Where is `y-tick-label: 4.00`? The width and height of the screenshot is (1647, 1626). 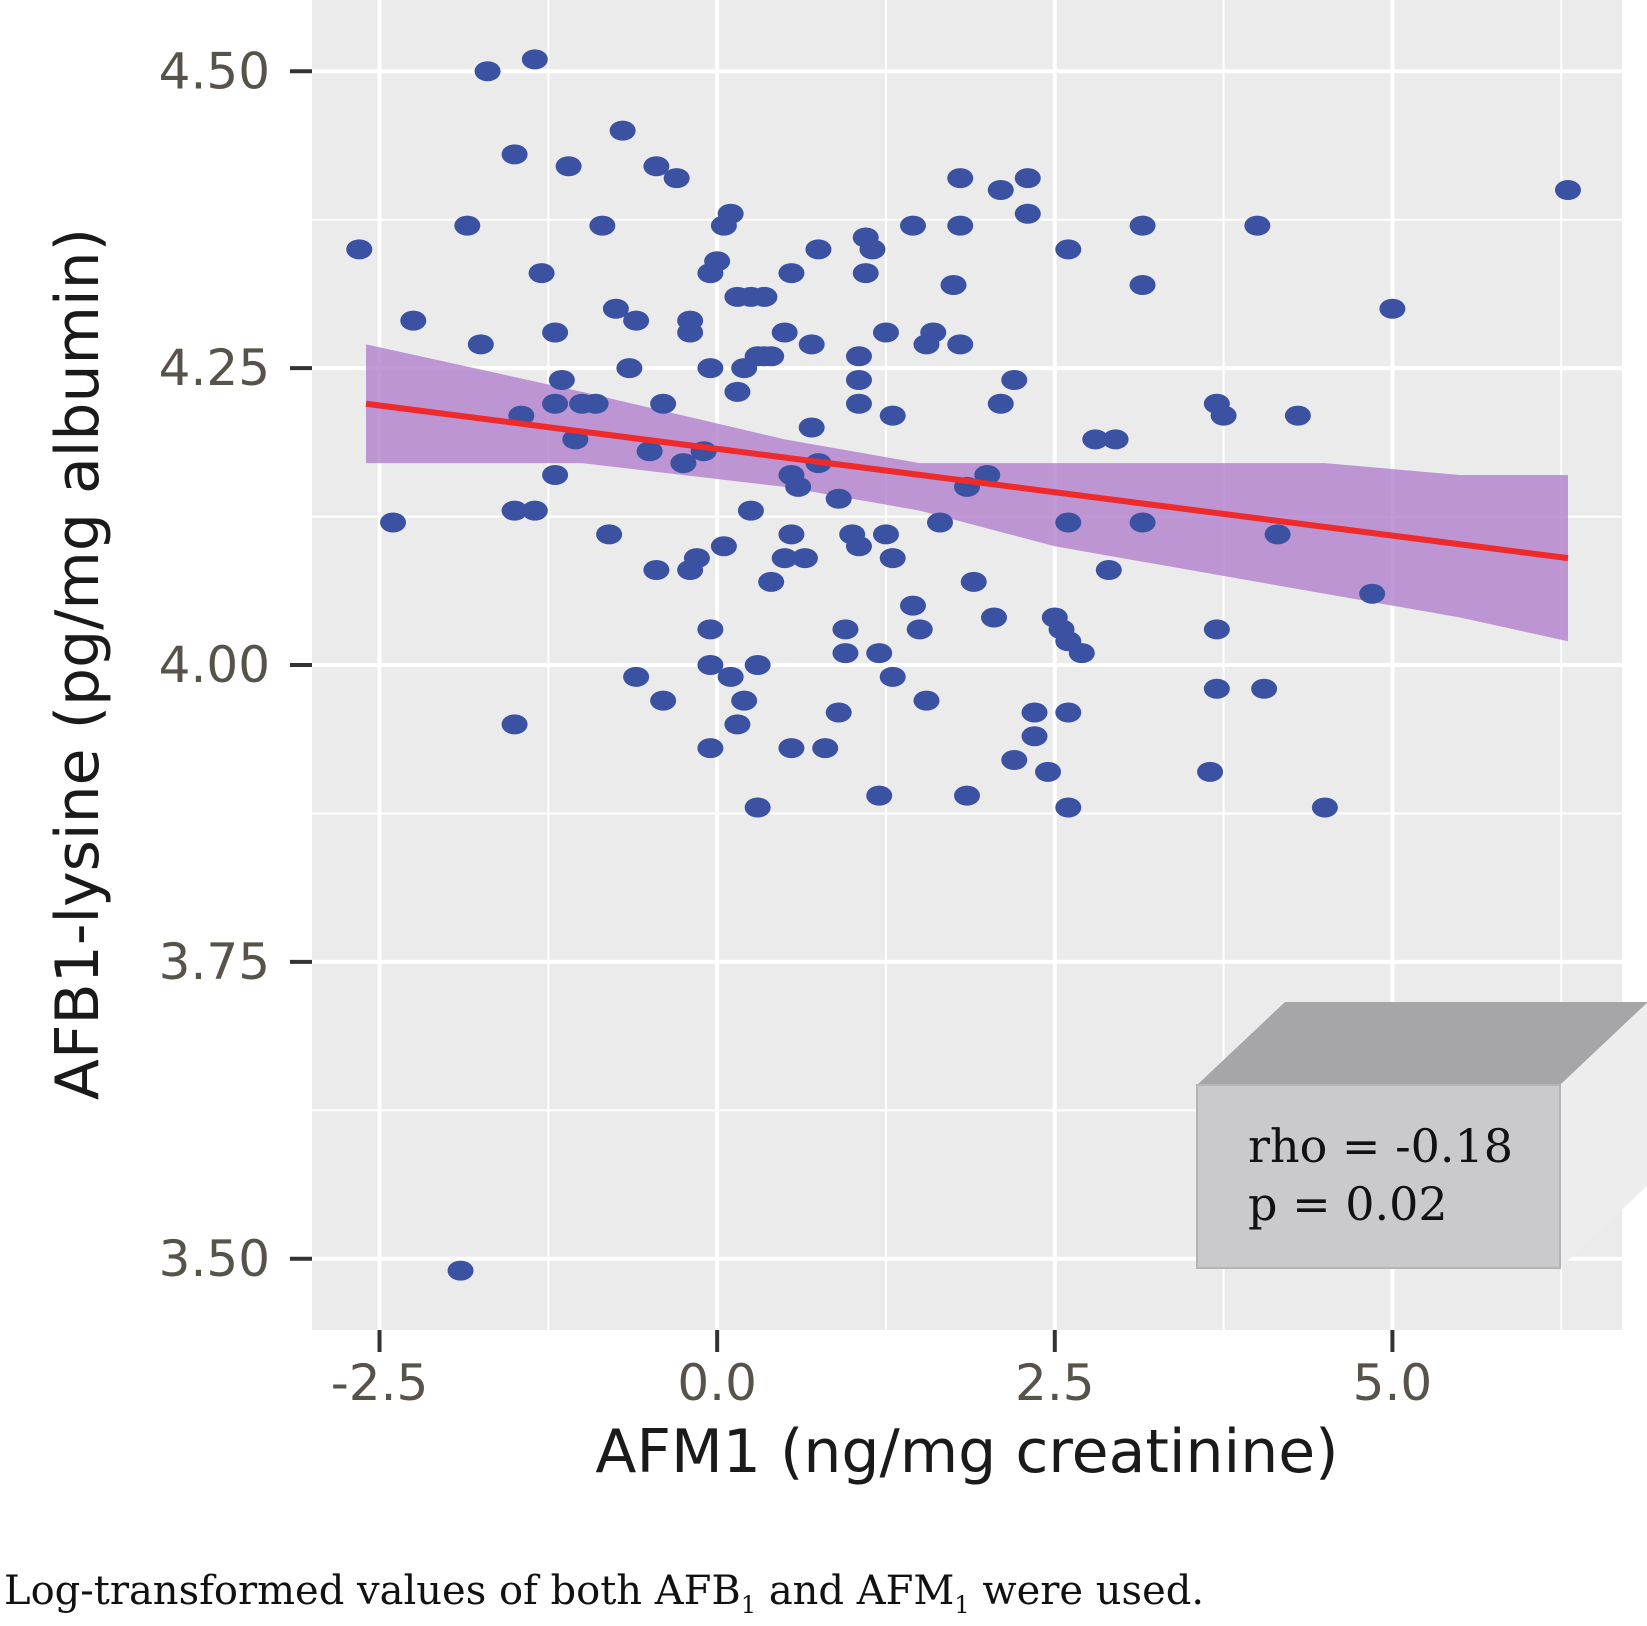 y-tick-label: 4.00 is located at coordinates (214, 665).